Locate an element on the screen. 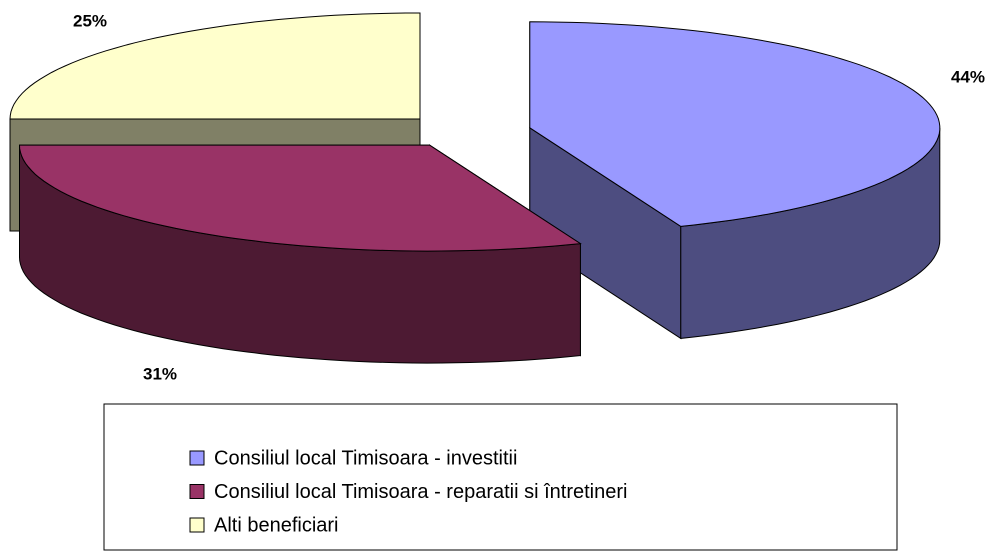 The width and height of the screenshot is (1002, 552). data-label: 25% is located at coordinates (90, 20).